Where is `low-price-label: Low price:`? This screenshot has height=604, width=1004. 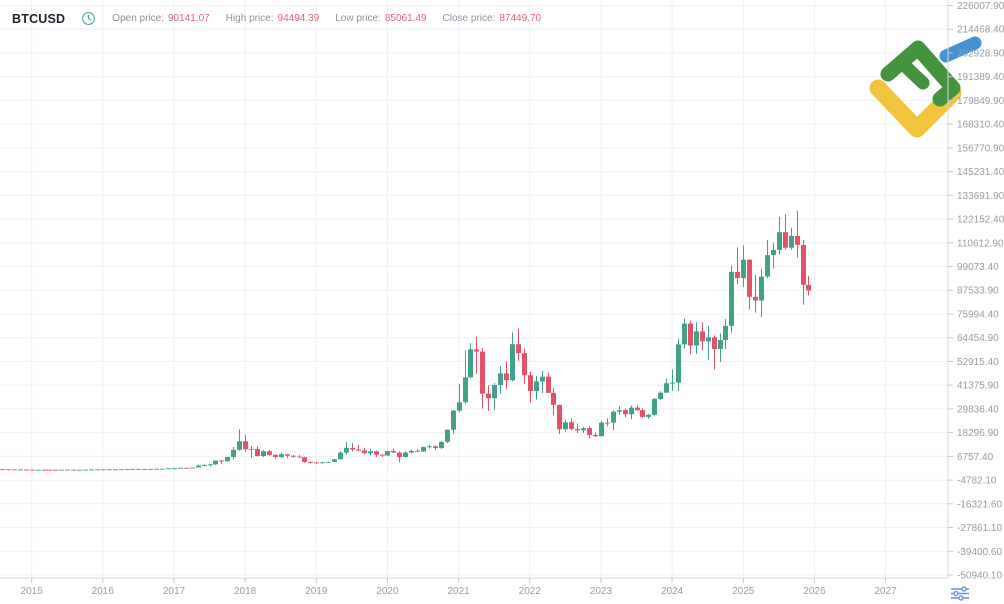
low-price-label: Low price: is located at coordinates (358, 18).